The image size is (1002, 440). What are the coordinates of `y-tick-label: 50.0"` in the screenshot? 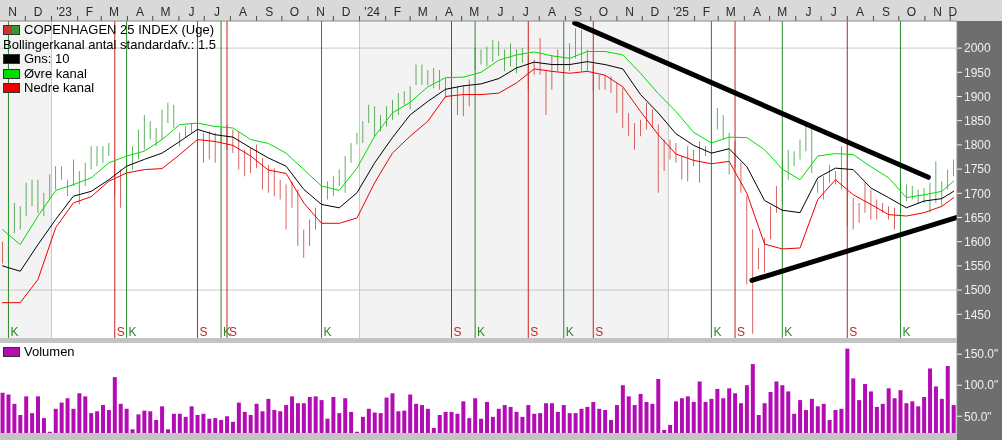 It's located at (978, 416).